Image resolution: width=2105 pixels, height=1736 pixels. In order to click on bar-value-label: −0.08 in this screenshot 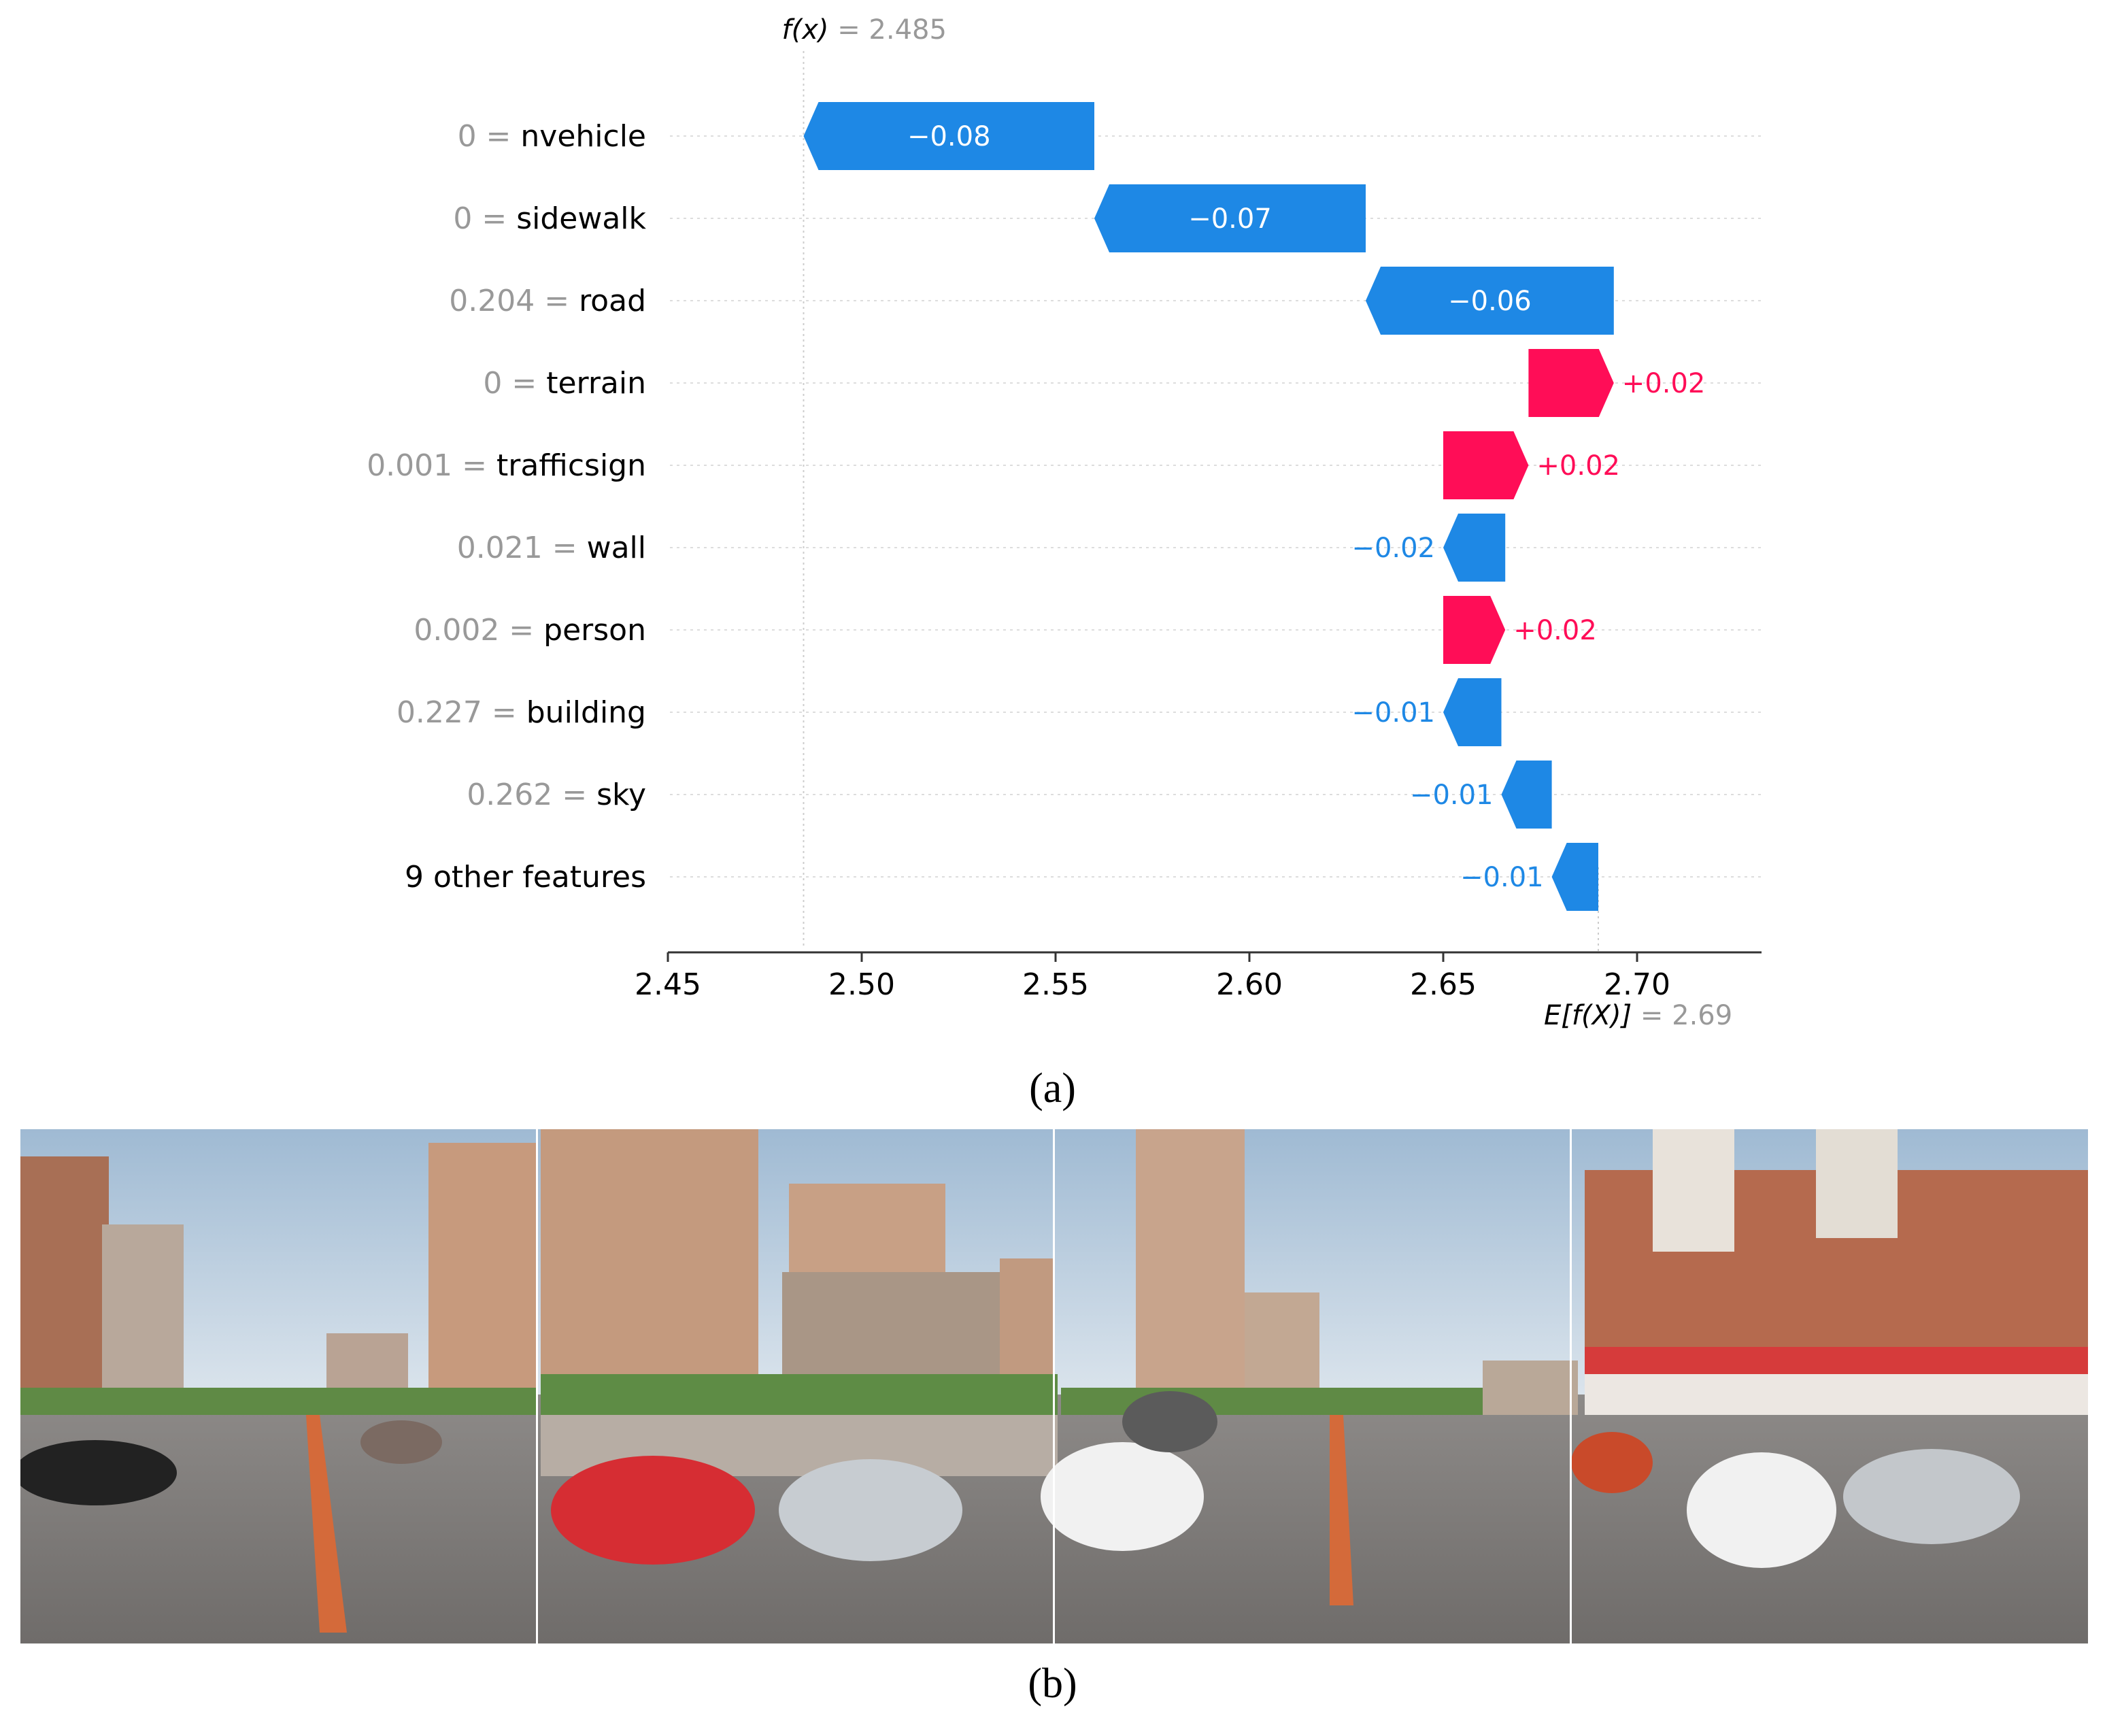, I will do `click(949, 136)`.